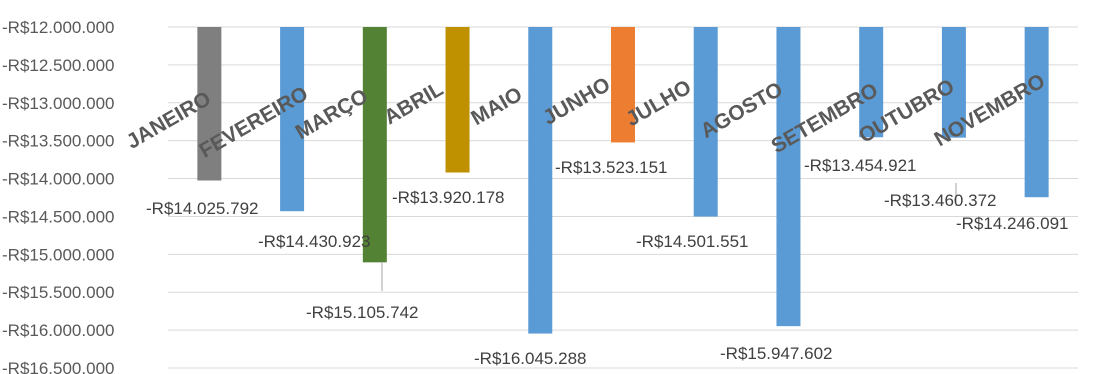  I want to click on y-tick-label: -R$14.000.000, so click(58, 179).